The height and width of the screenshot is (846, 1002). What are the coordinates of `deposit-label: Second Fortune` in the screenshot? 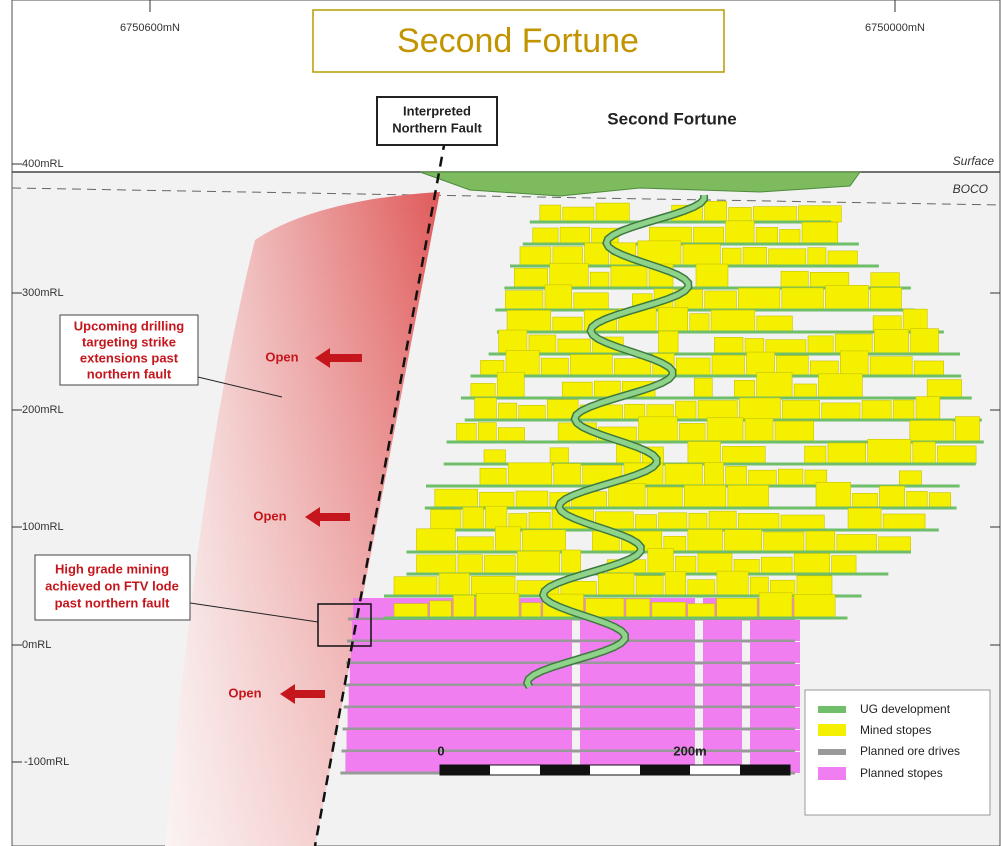 It's located at (671, 118).